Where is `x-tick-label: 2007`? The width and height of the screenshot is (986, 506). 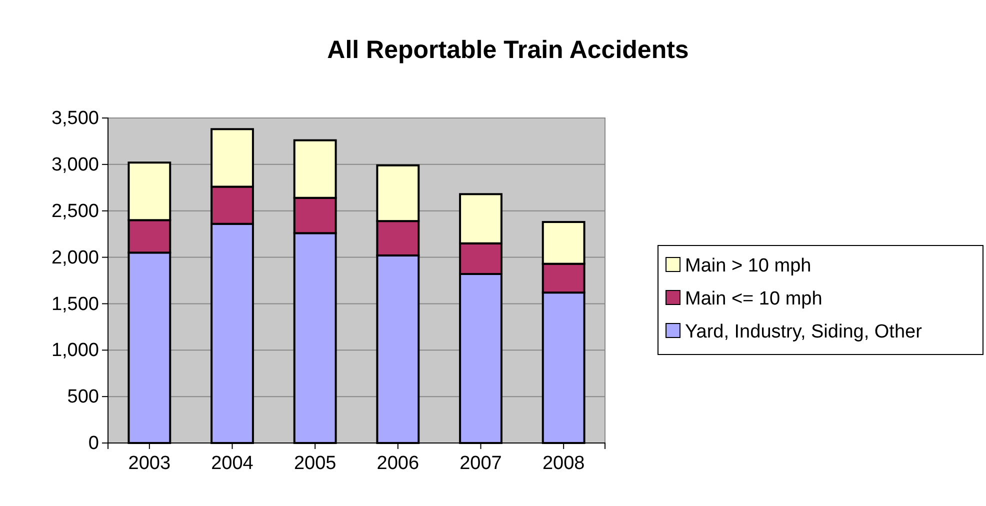 x-tick-label: 2007 is located at coordinates (481, 463).